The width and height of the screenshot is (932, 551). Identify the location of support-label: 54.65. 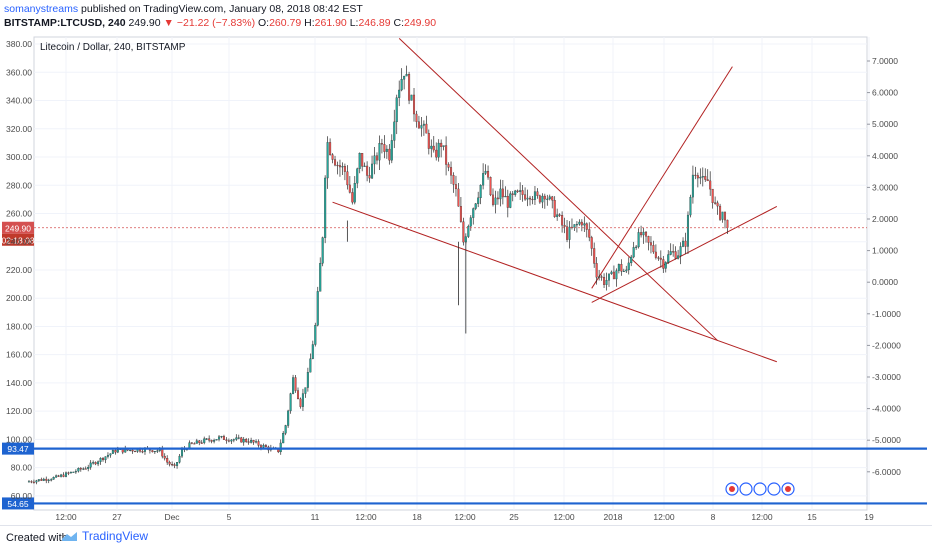
(18, 504).